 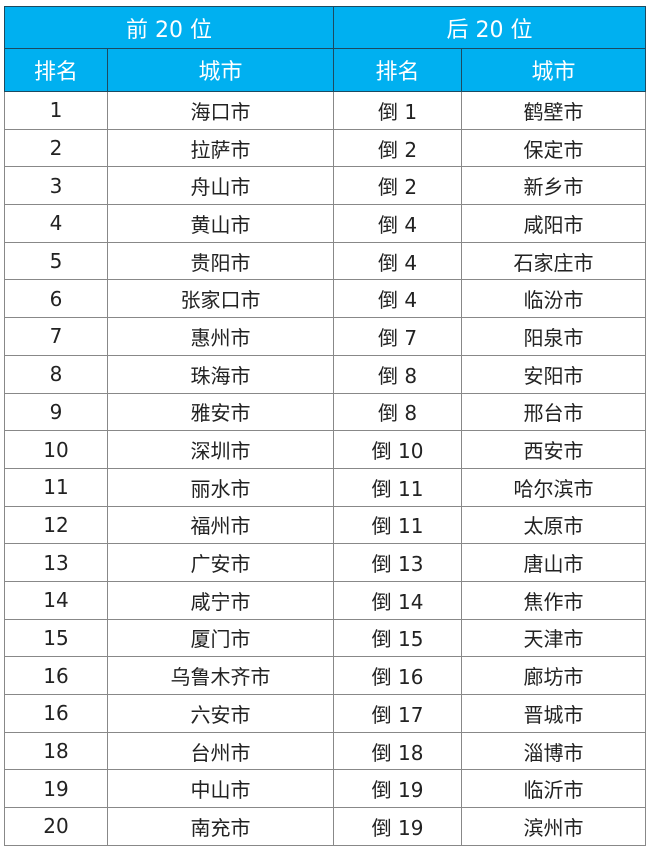 What do you see at coordinates (220, 261) in the screenshot?
I see `top-city-cell: 贵阳市` at bounding box center [220, 261].